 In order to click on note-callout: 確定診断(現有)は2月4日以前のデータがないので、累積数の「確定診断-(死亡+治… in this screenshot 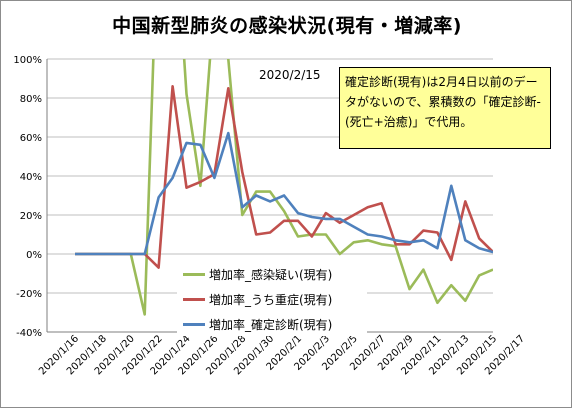, I will do `click(445, 108)`.